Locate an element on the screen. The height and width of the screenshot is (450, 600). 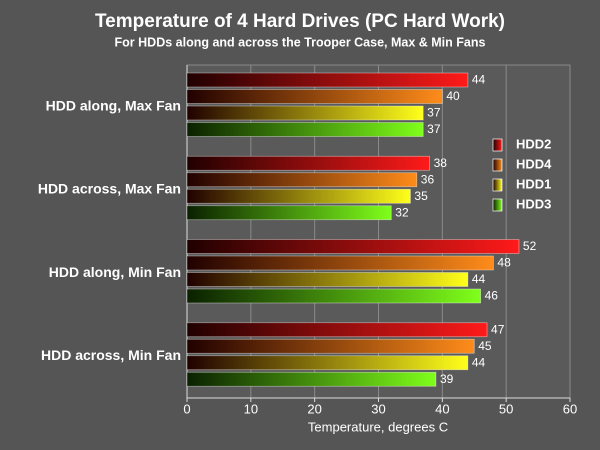
value-label: 35 is located at coordinates (421, 196).